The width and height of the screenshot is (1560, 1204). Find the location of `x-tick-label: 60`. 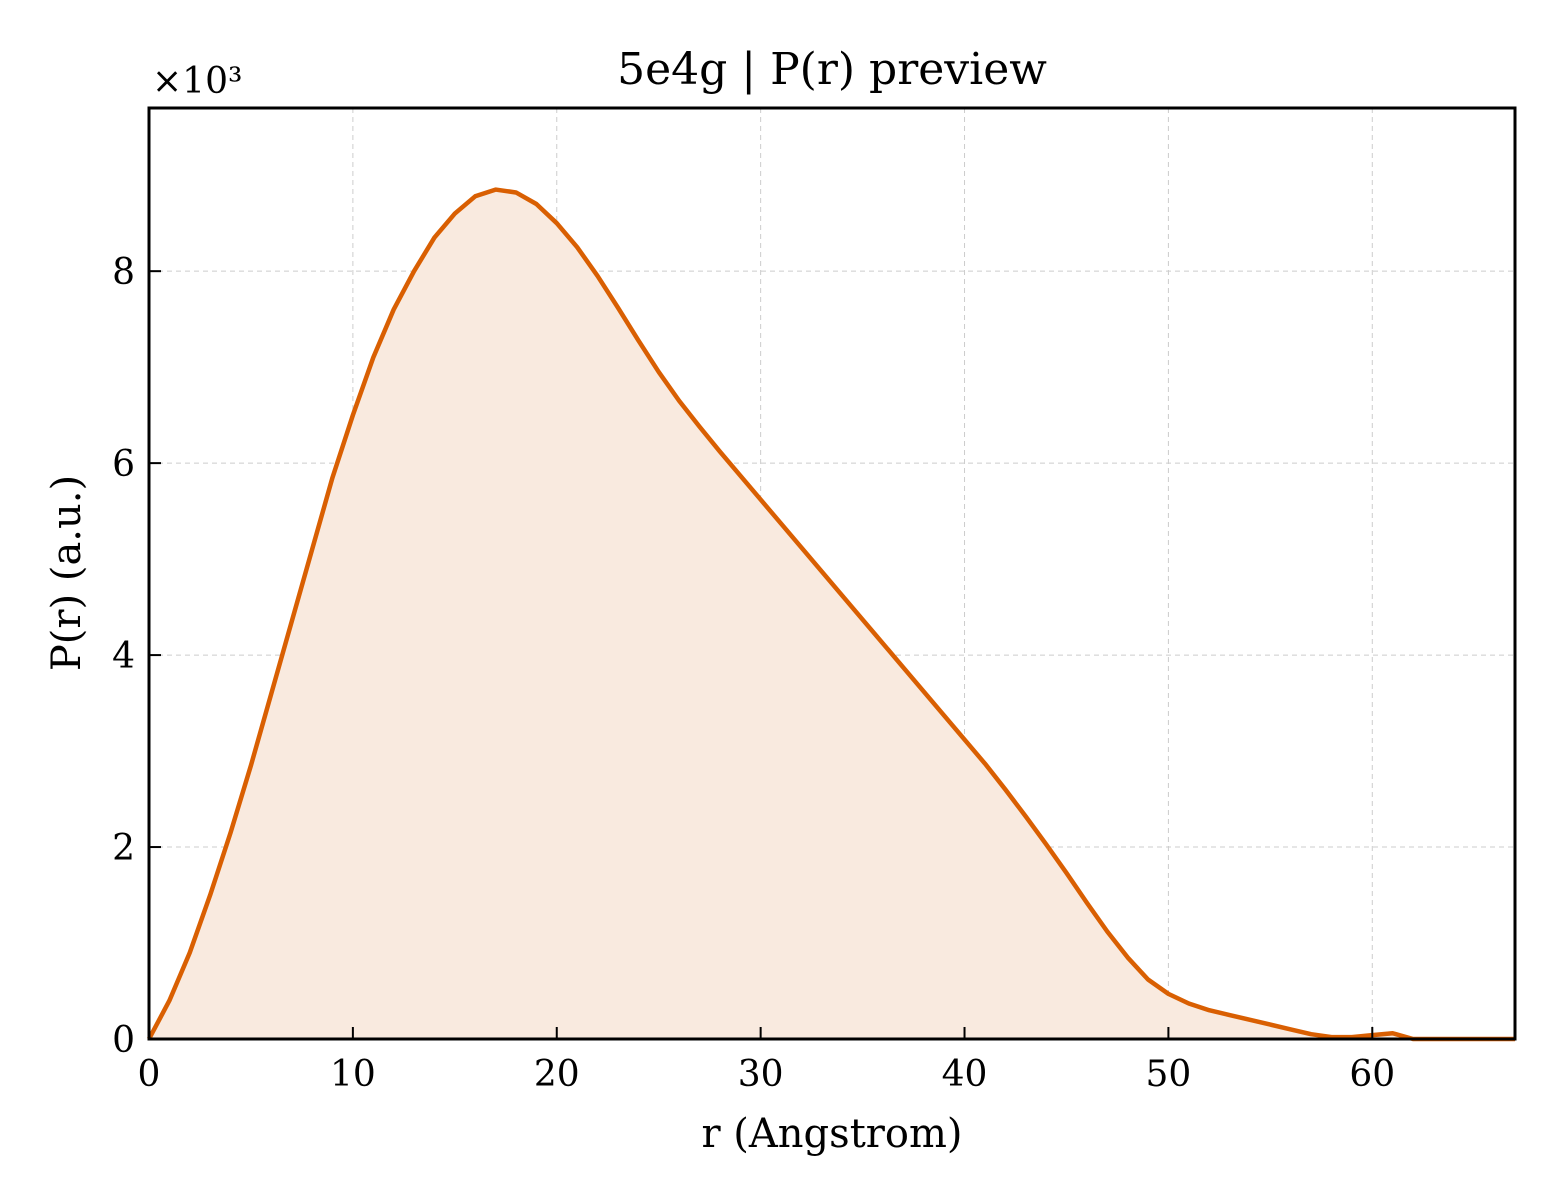

x-tick-label: 60 is located at coordinates (1372, 1074).